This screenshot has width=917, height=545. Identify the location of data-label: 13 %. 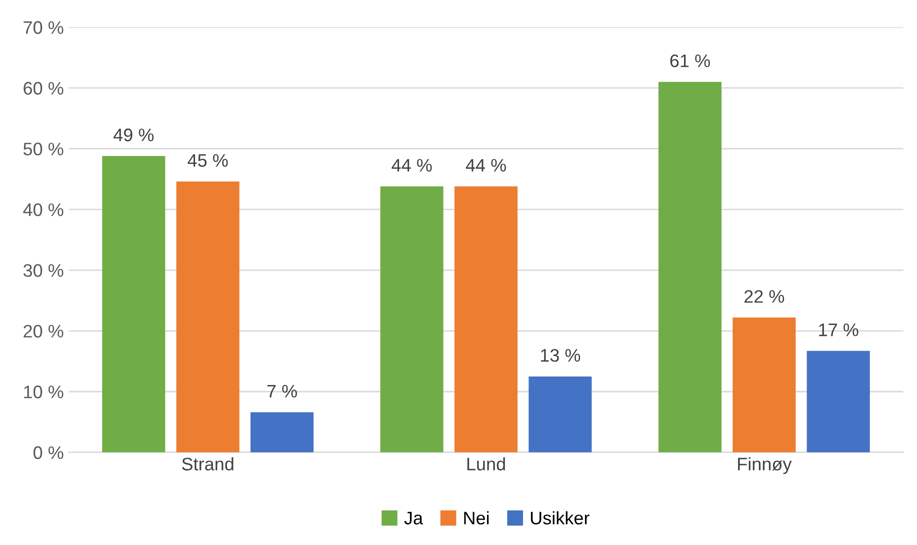
(560, 355).